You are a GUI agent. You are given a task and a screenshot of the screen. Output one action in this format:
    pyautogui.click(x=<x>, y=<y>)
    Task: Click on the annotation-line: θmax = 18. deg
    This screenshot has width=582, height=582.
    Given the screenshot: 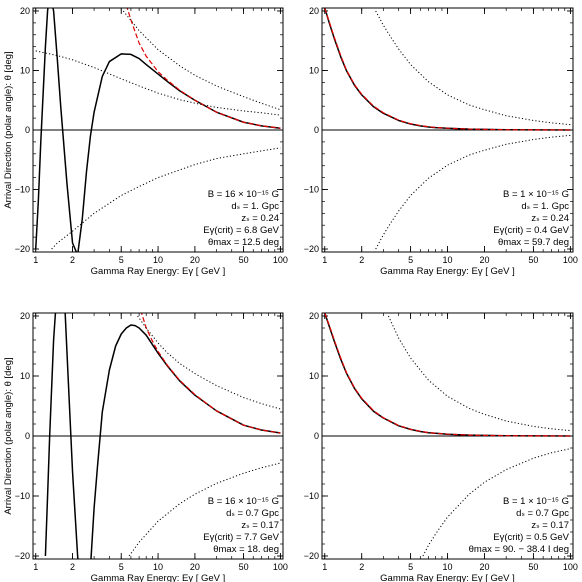 What is the action you would take?
    pyautogui.click(x=246, y=549)
    